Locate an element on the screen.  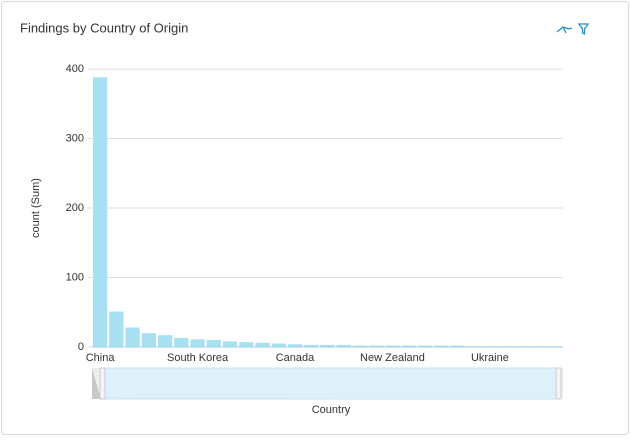
y-tick-label: 300 is located at coordinates (75, 138).